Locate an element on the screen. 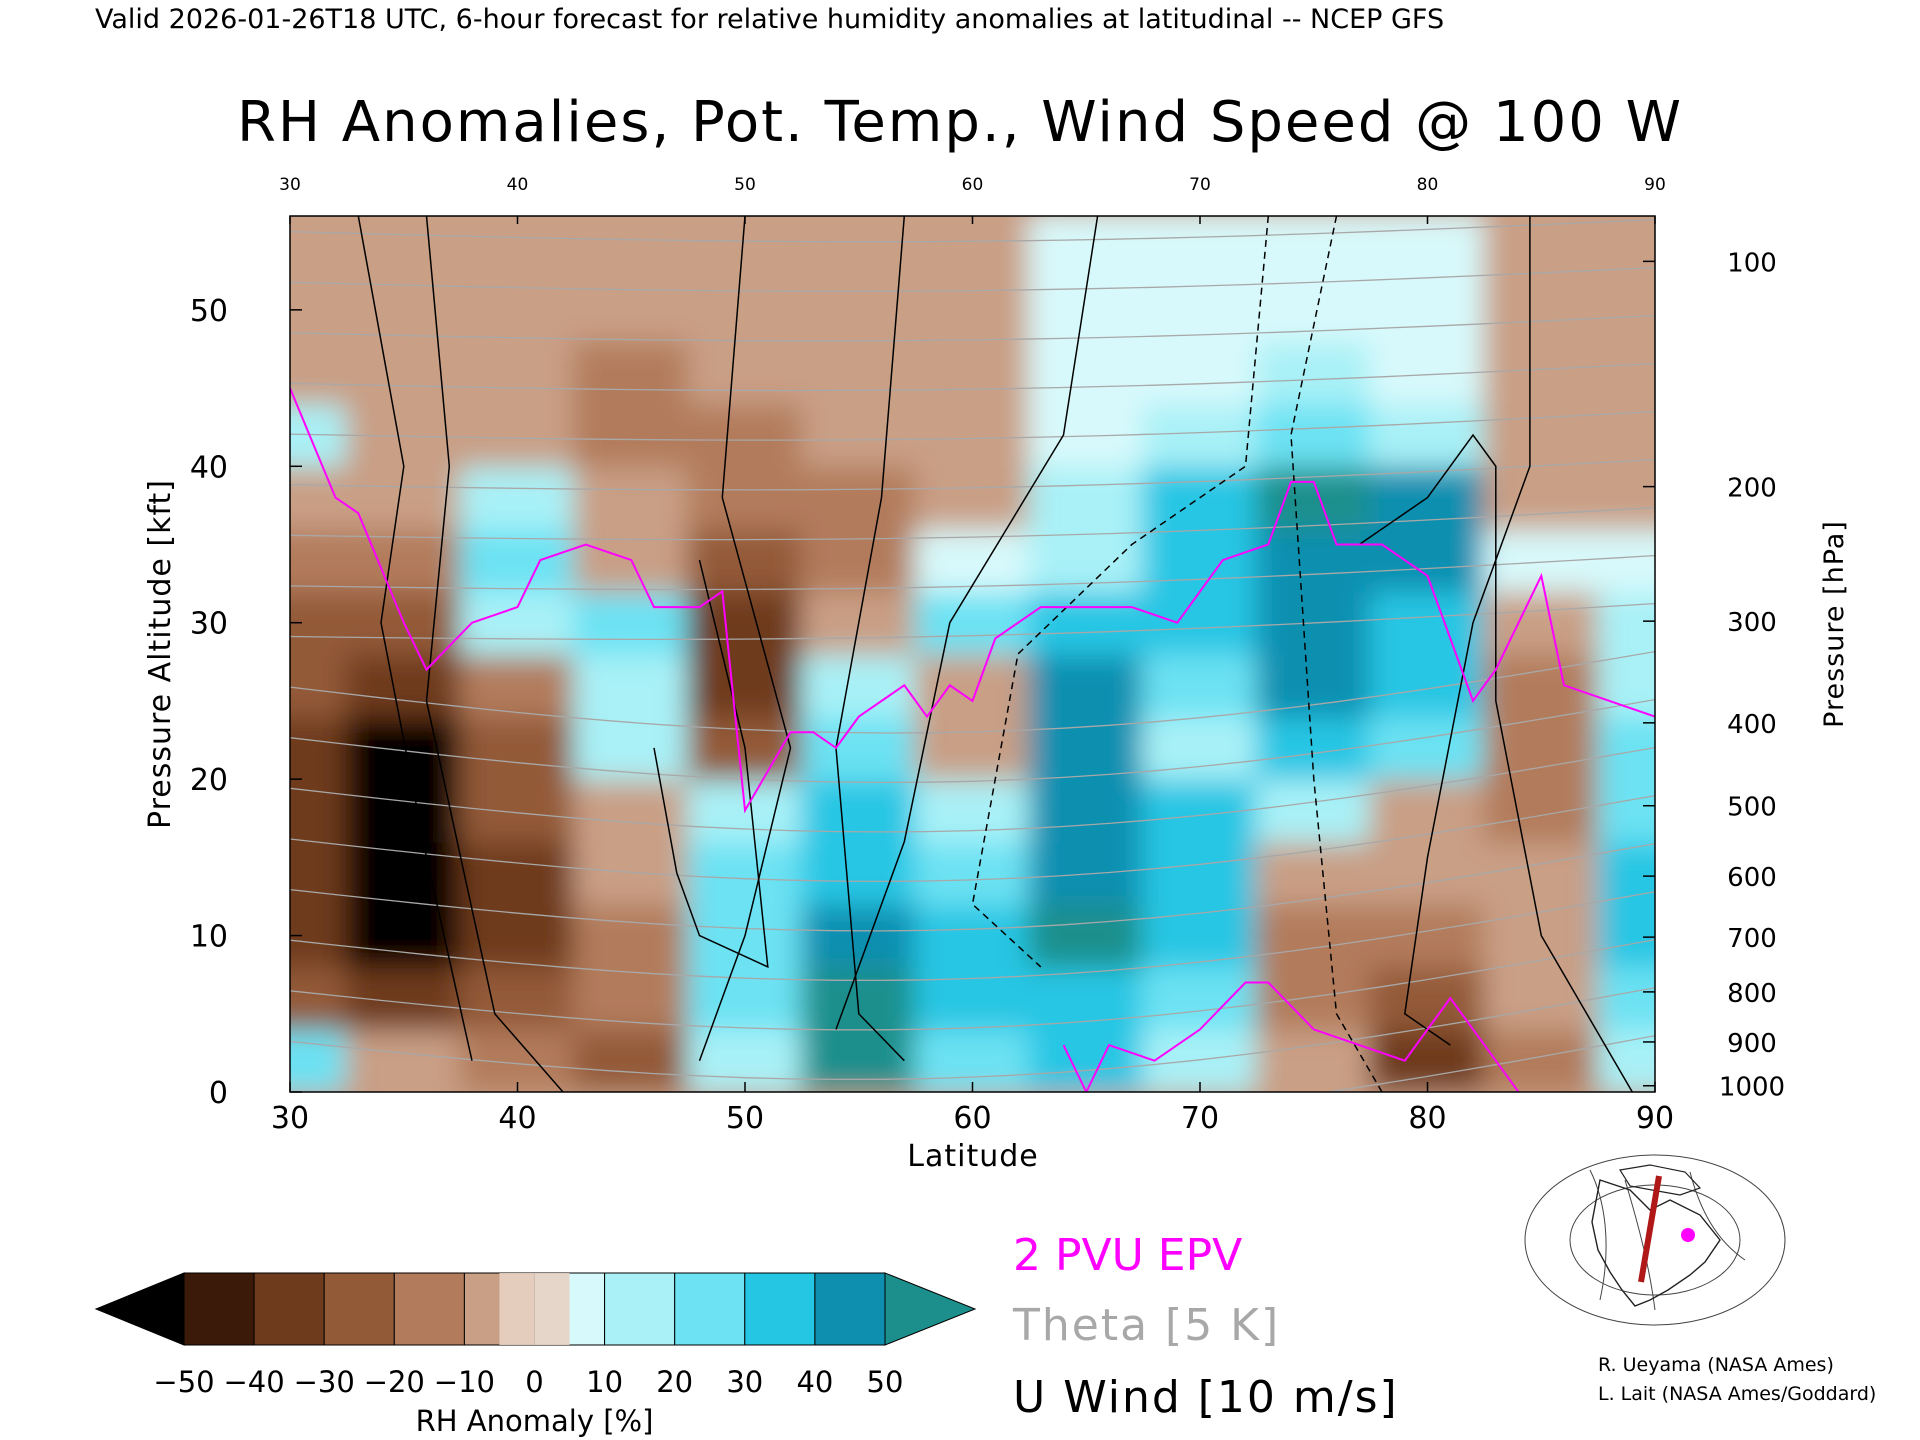 Image resolution: width=1920 pixels, height=1440 pixels. pressure-tick-label: 600 is located at coordinates (1752, 878).